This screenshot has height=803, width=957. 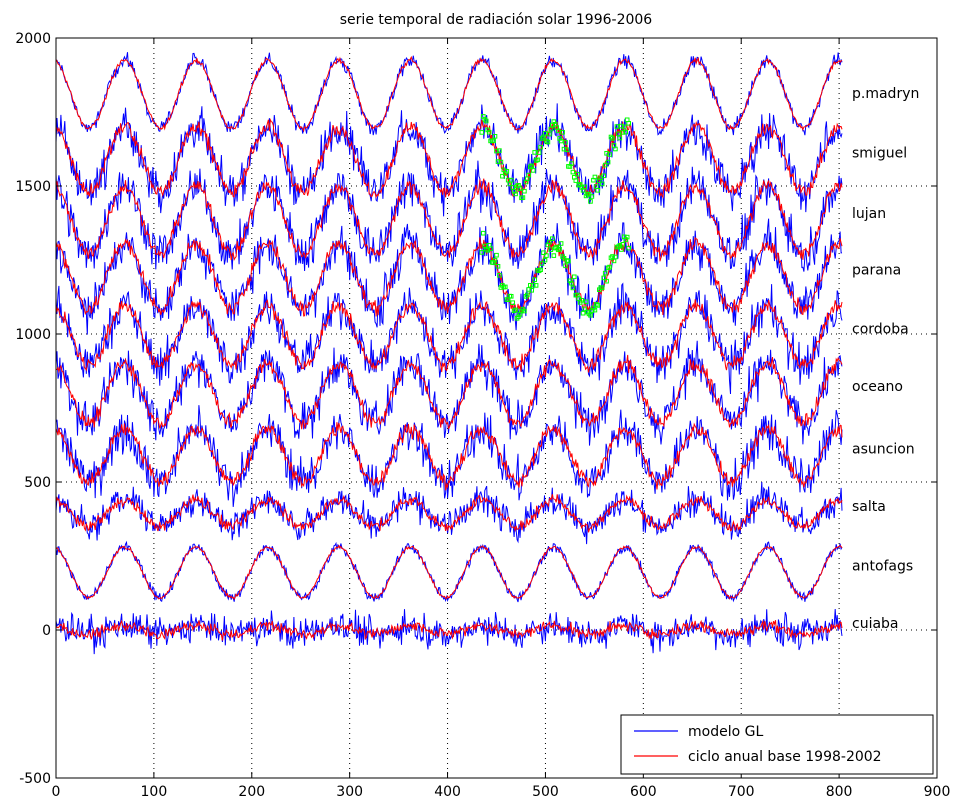 I want to click on y-tick-label: 0, so click(x=46, y=631).